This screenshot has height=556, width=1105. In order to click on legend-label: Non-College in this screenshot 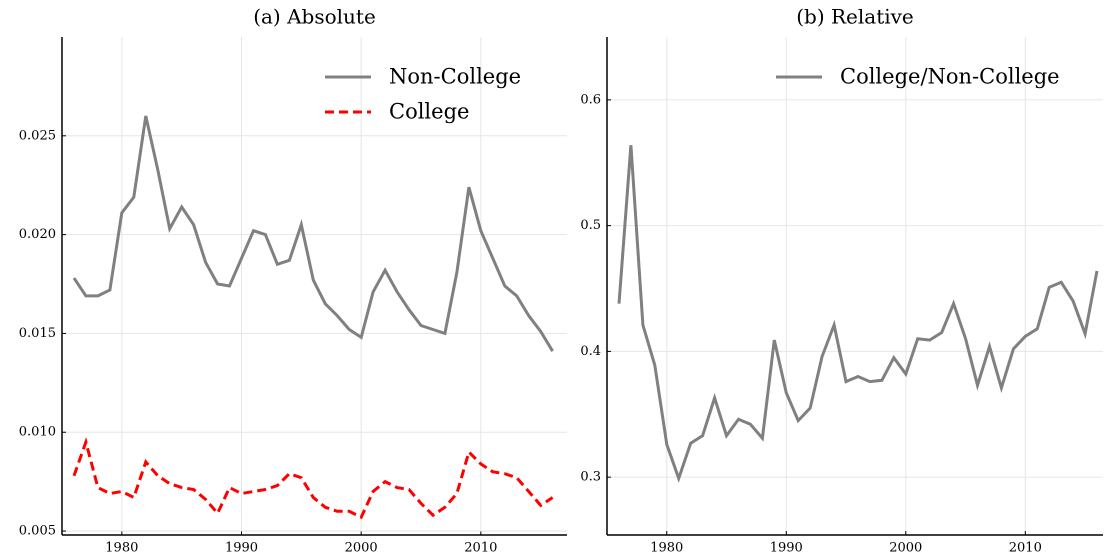, I will do `click(455, 77)`.